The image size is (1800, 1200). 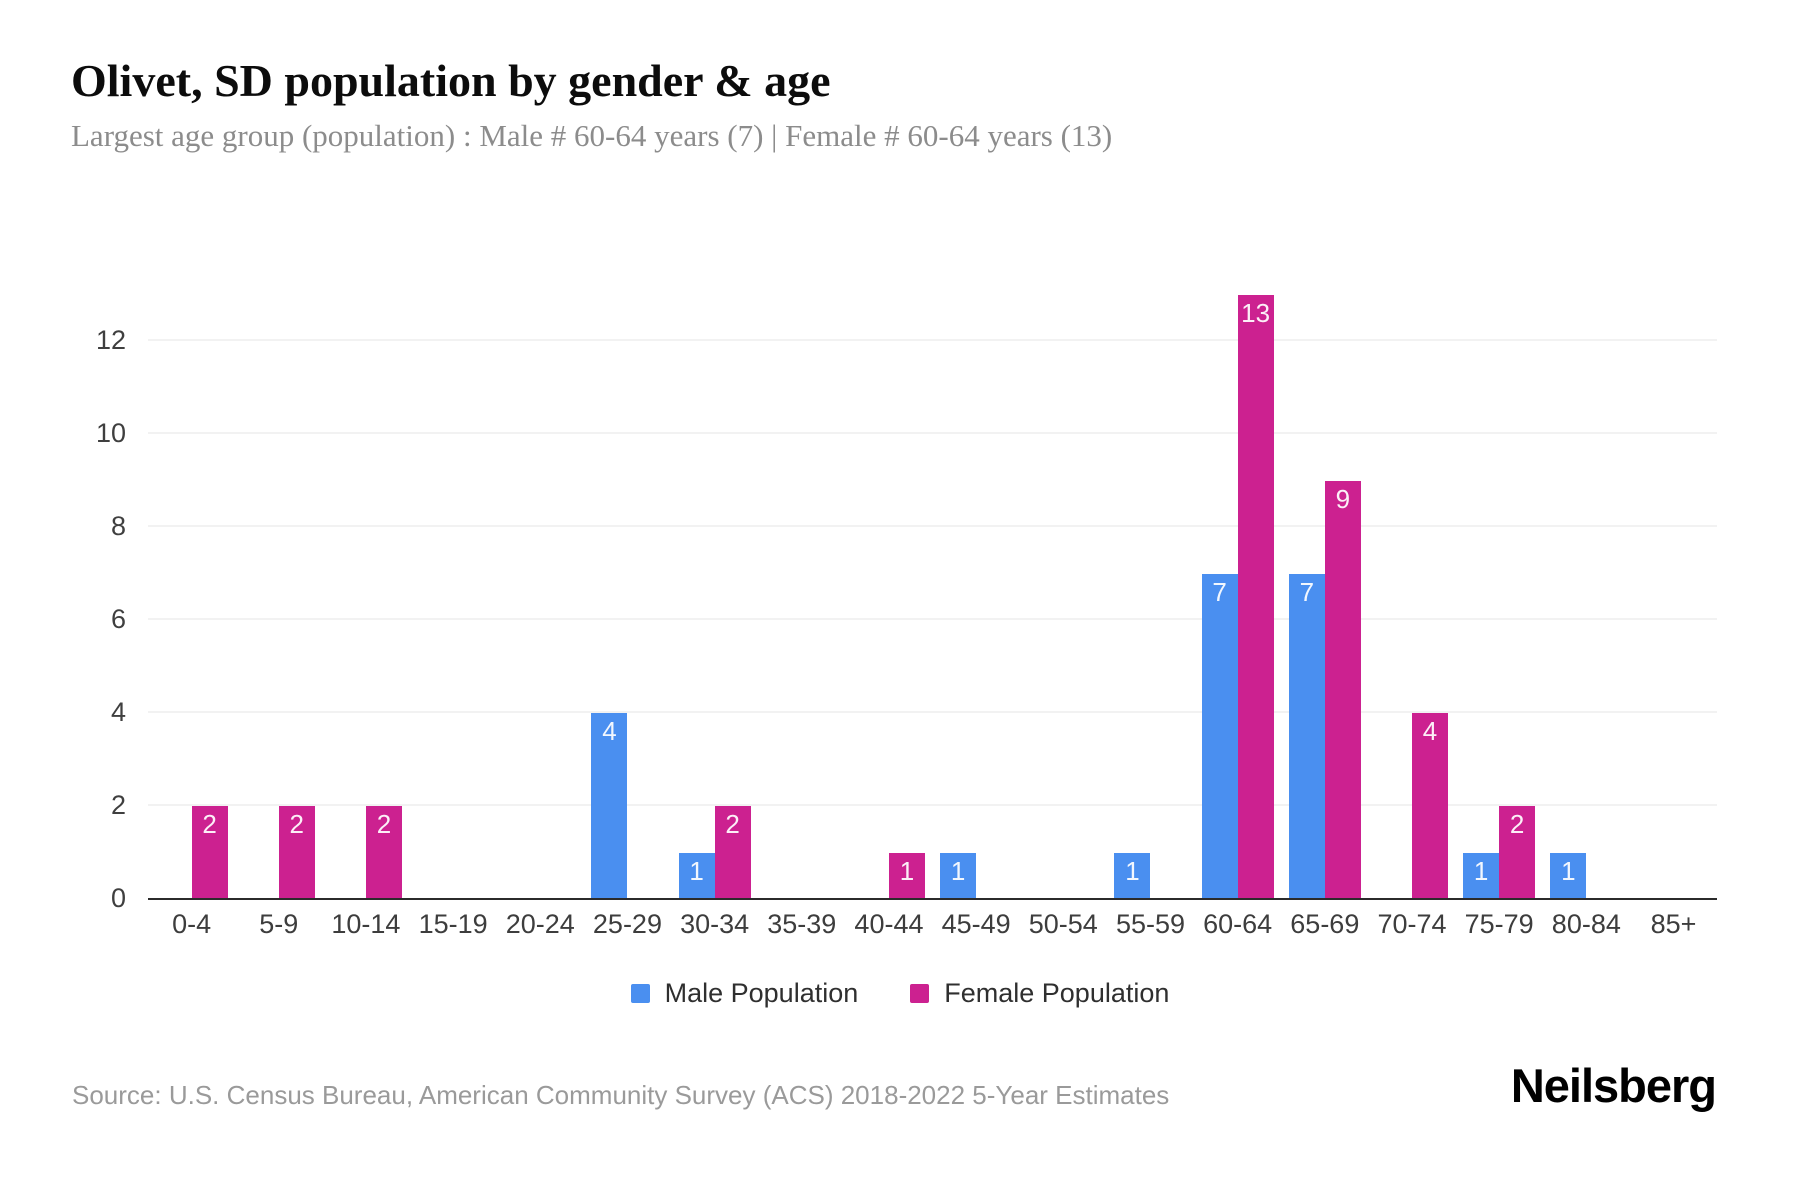 I want to click on male-bar-25-29: 4, so click(x=609, y=806).